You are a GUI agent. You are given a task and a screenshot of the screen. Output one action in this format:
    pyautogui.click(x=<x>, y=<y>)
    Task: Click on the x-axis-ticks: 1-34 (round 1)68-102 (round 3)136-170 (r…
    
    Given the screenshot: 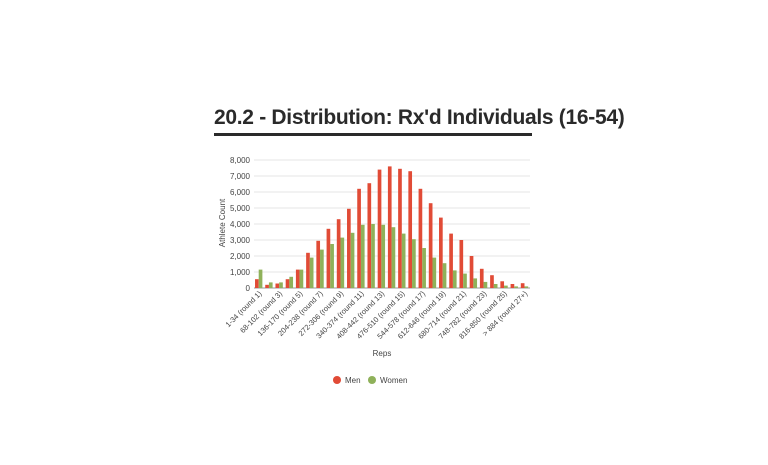 What is the action you would take?
    pyautogui.click(x=377, y=315)
    